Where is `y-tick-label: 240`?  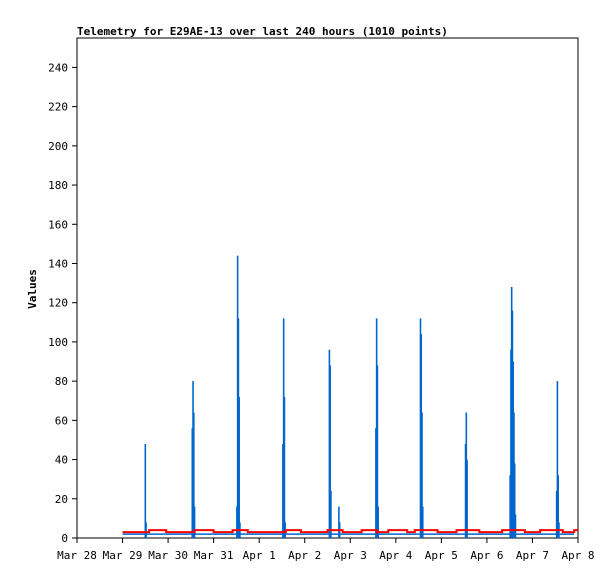
y-tick-label: 240 is located at coordinates (58, 67).